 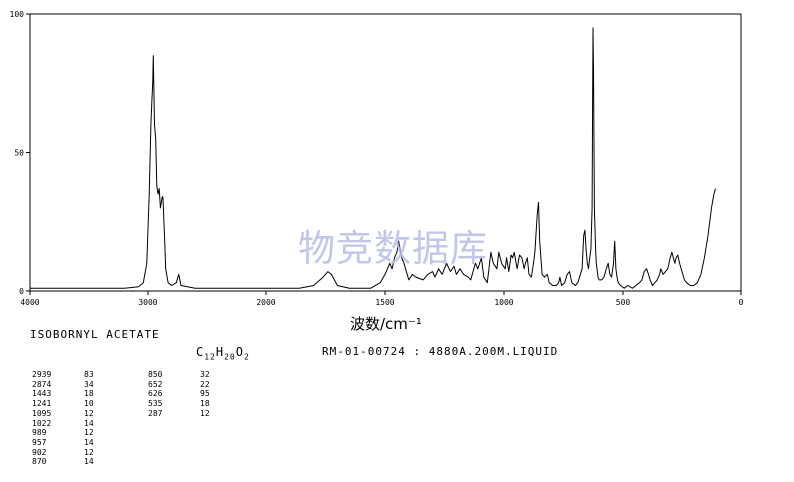 What do you see at coordinates (393, 248) in the screenshot?
I see `watermark: 物竞数据库` at bounding box center [393, 248].